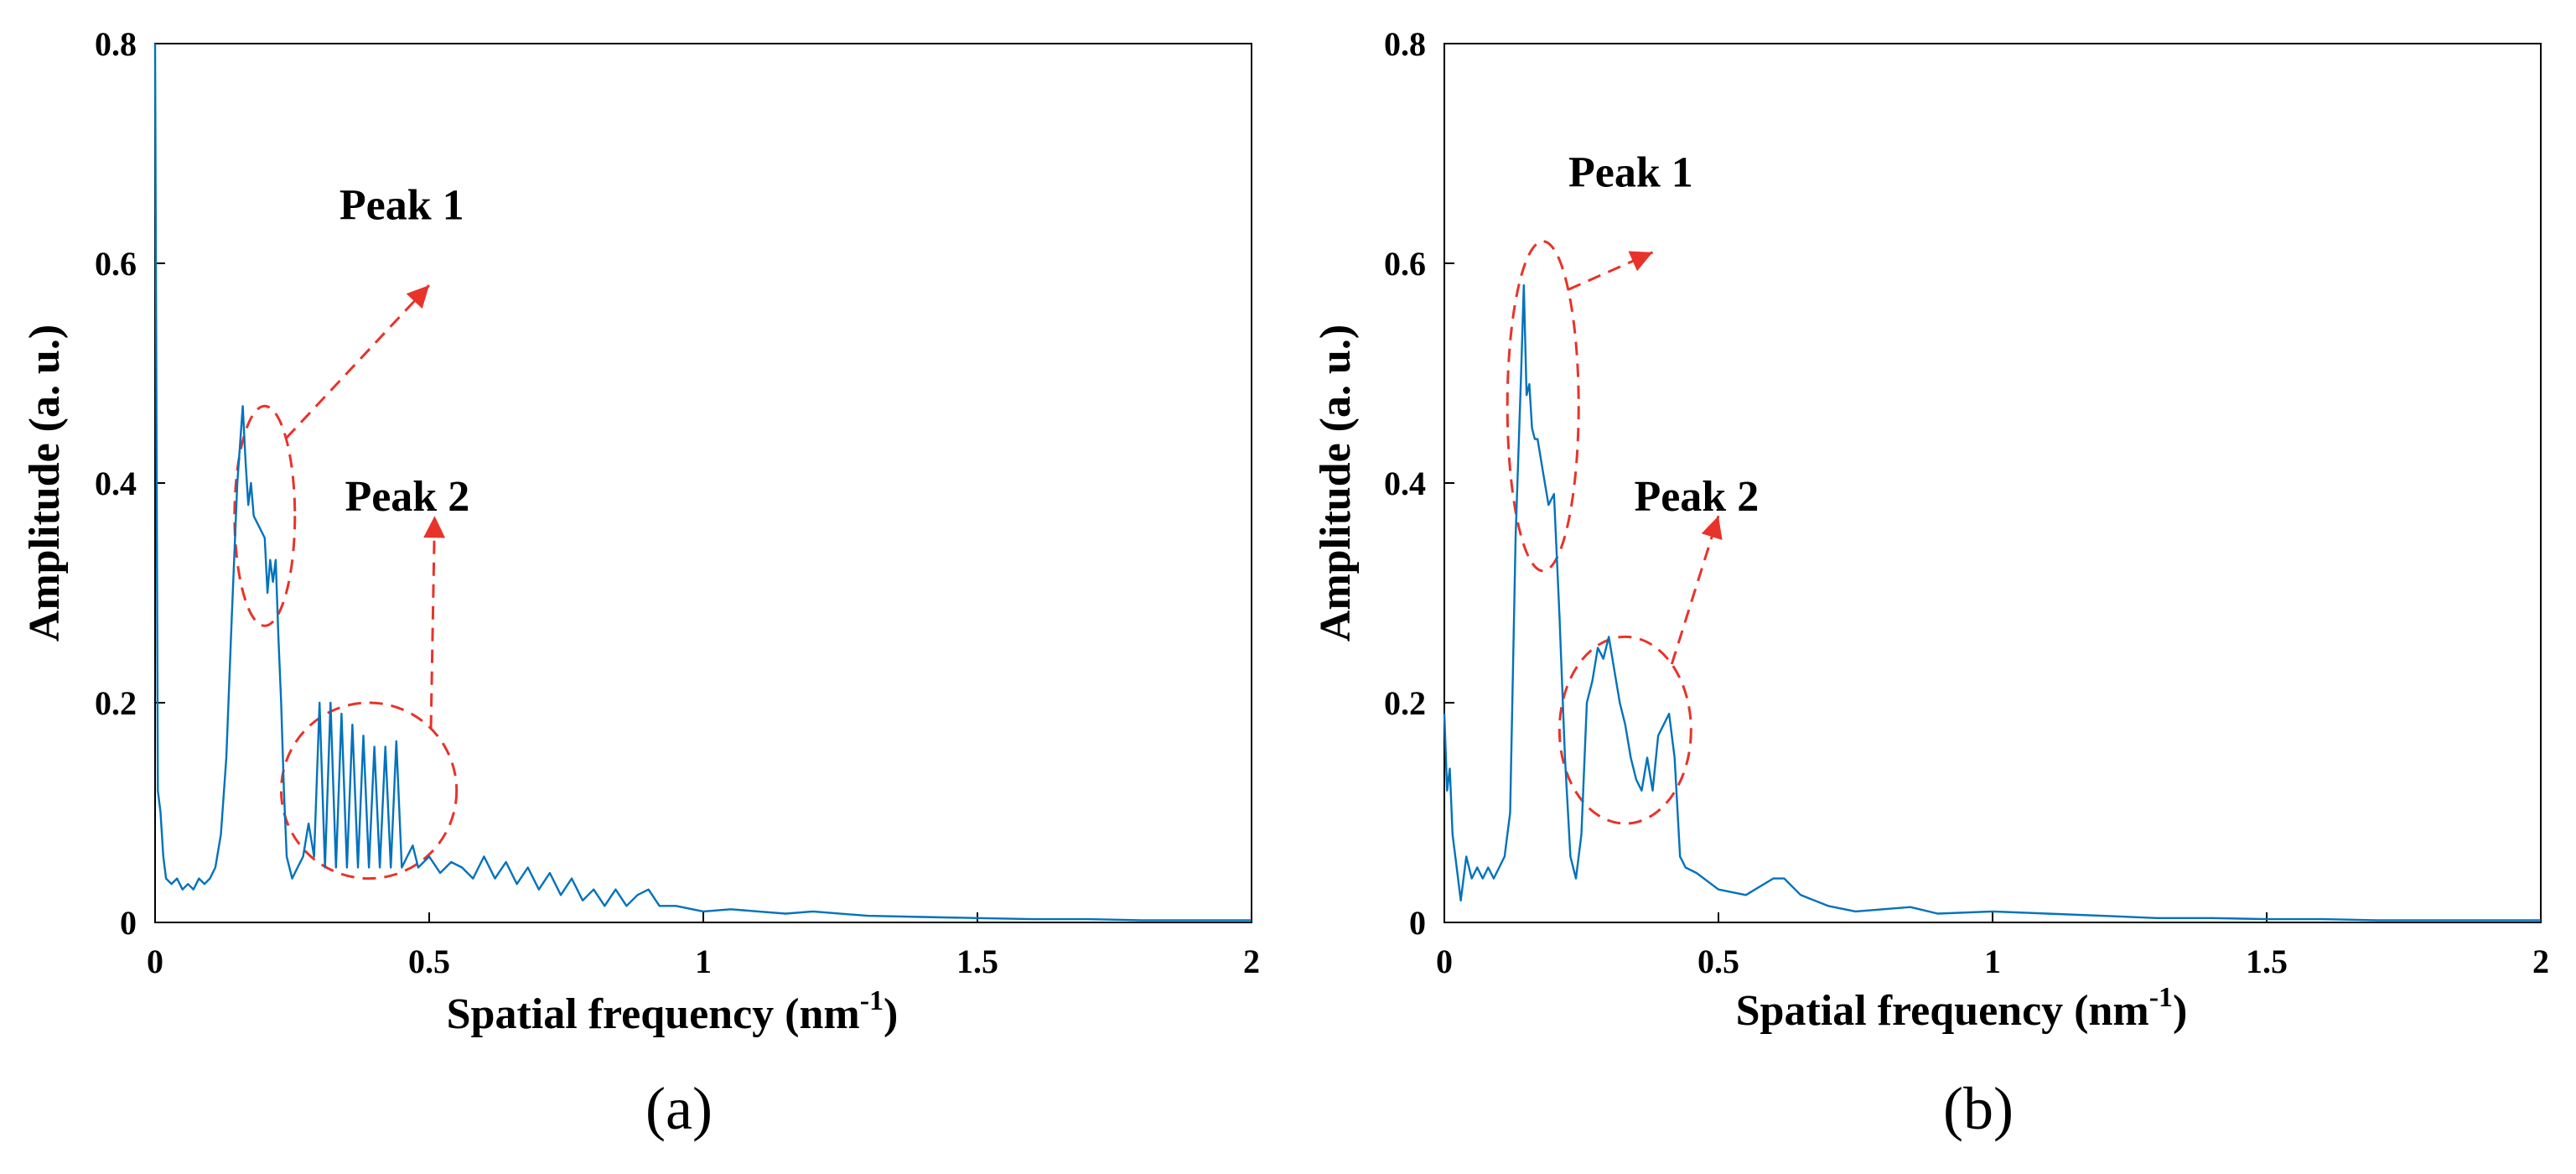  Describe the element at coordinates (679, 1108) in the screenshot. I see `panel-label: (a)` at that location.